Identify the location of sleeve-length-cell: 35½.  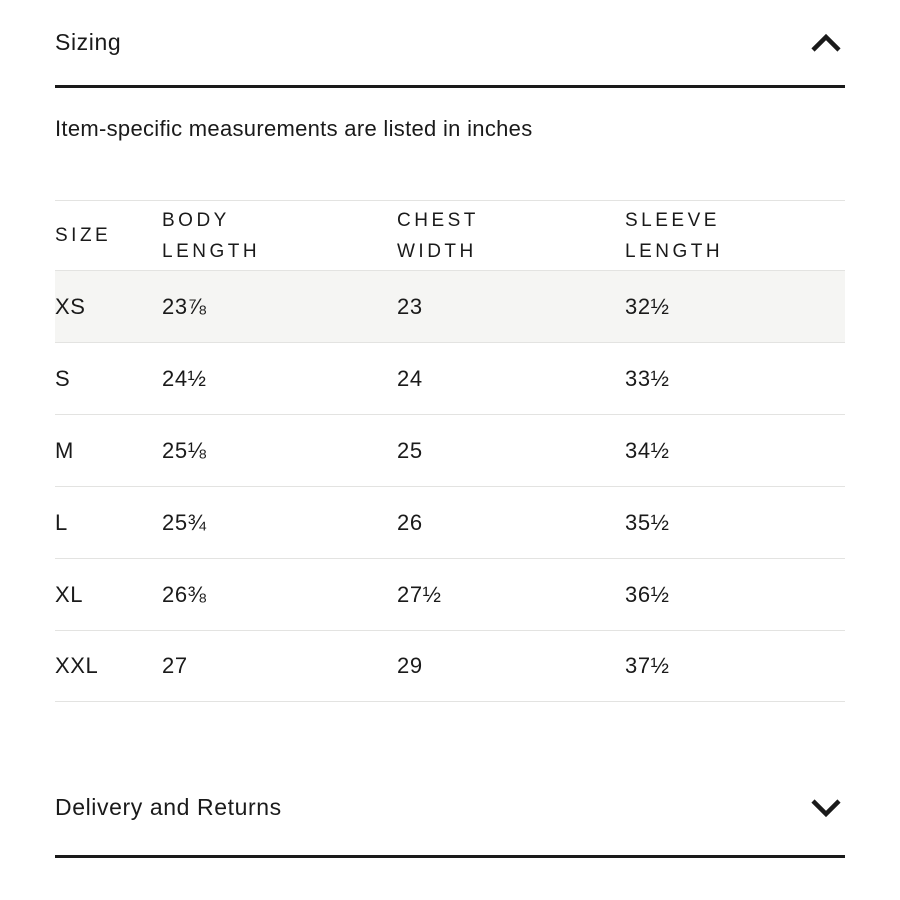
(647, 522).